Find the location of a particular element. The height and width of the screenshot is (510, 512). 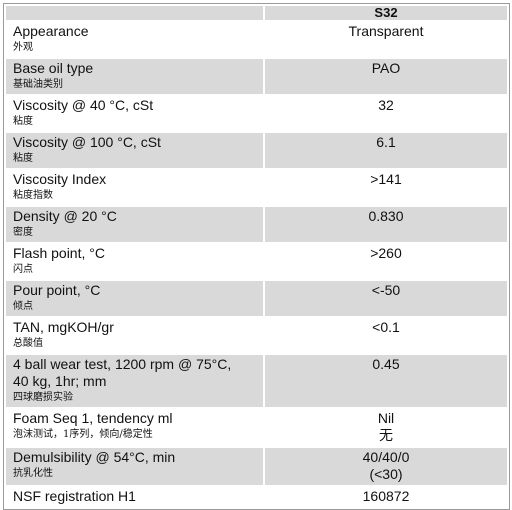

property-name: TAN, mgKOH/gr is located at coordinates (63, 327).